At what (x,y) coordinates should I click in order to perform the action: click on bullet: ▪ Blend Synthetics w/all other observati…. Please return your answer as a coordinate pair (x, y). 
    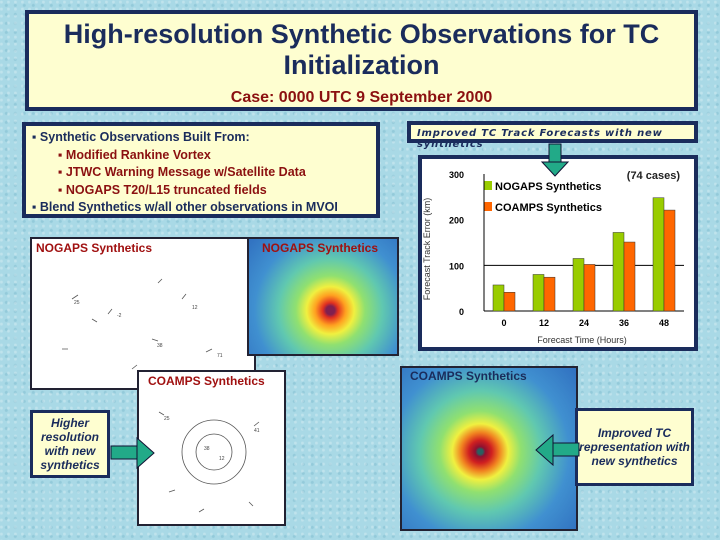
    Looking at the image, I should click on (185, 207).